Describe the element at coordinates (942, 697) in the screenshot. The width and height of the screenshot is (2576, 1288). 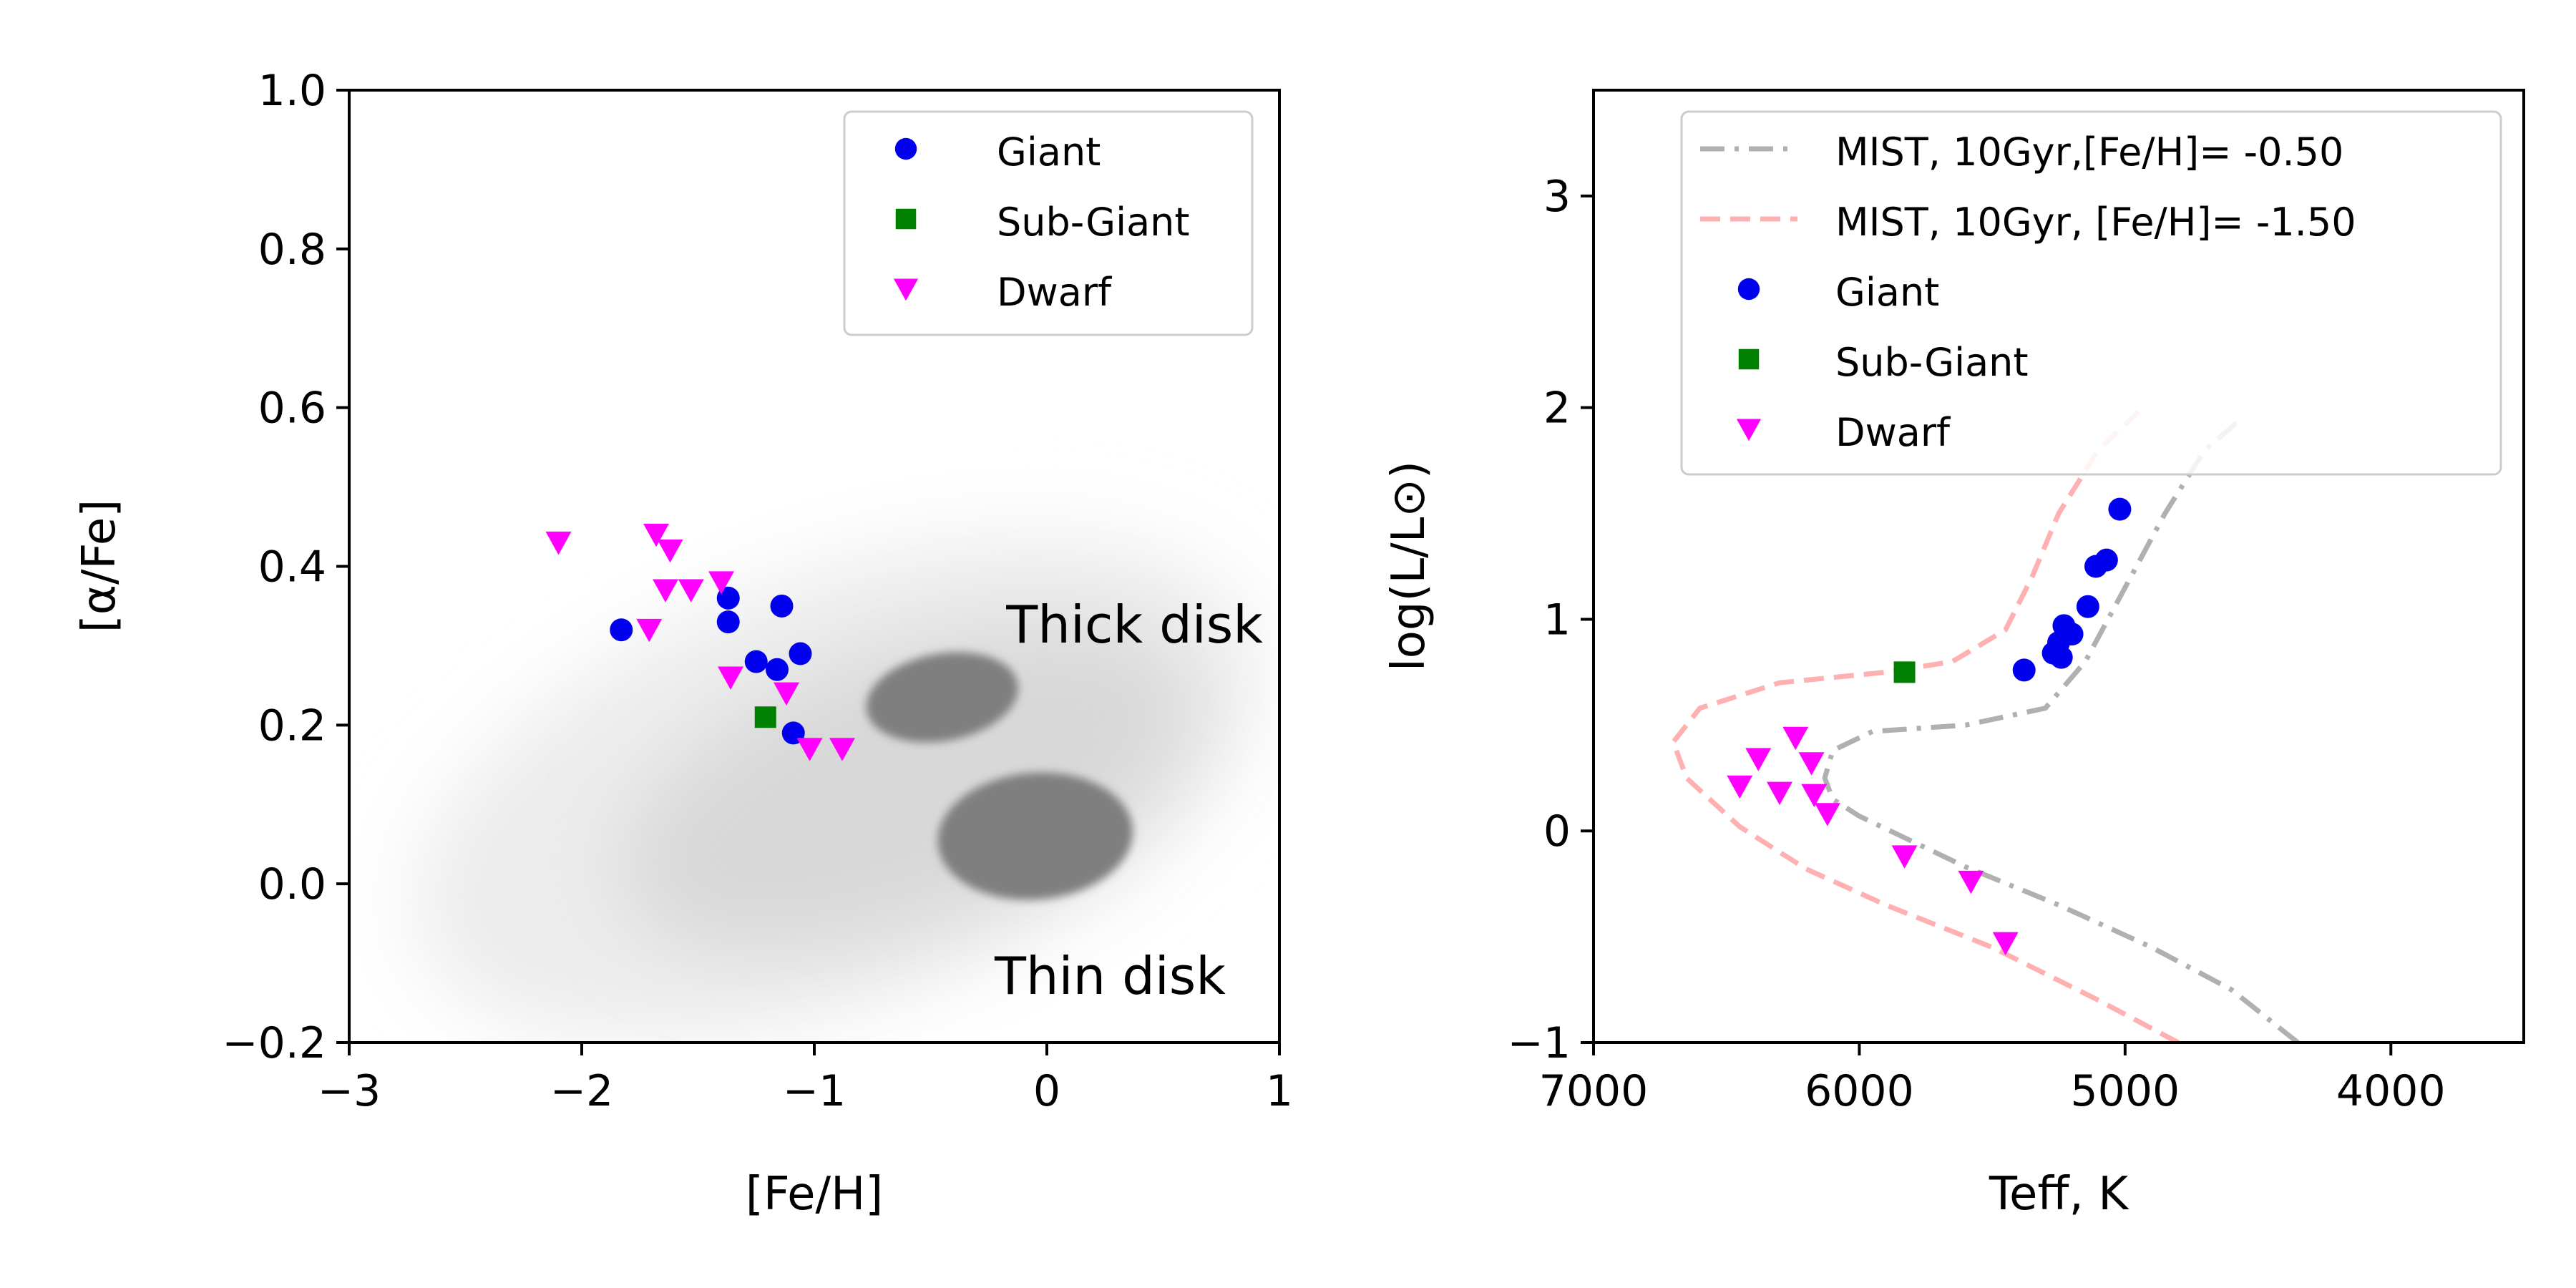
I see `thick-disk-density` at that location.